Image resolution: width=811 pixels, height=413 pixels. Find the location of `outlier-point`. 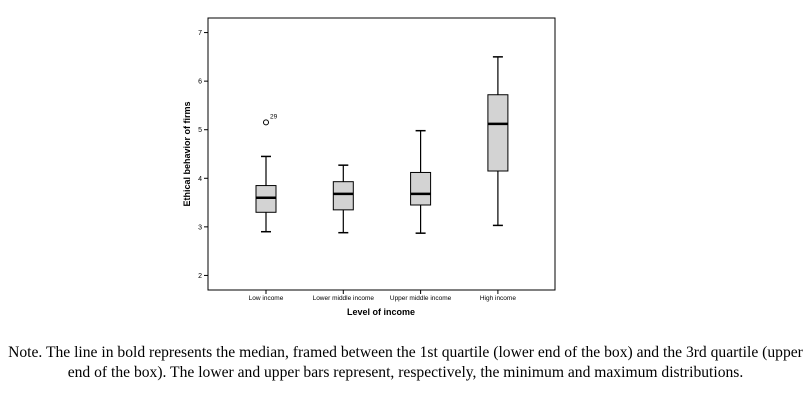

outlier-point is located at coordinates (266, 122).